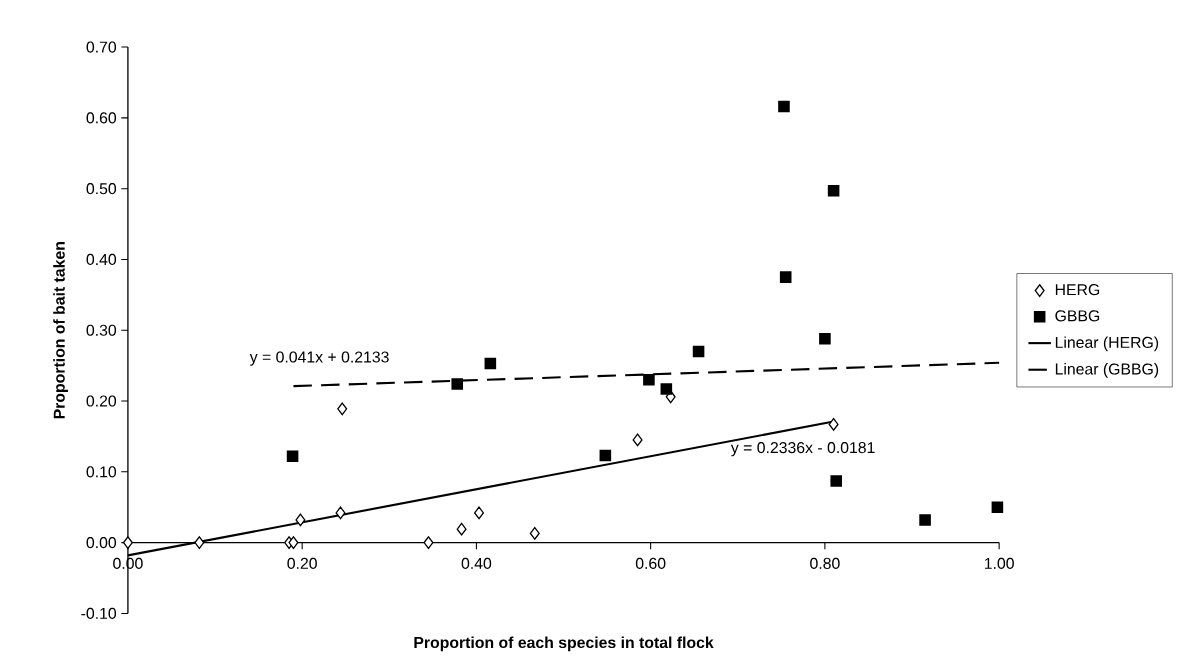 The width and height of the screenshot is (1199, 665). What do you see at coordinates (825, 563) in the screenshot?
I see `x-tick-label: 0.80` at bounding box center [825, 563].